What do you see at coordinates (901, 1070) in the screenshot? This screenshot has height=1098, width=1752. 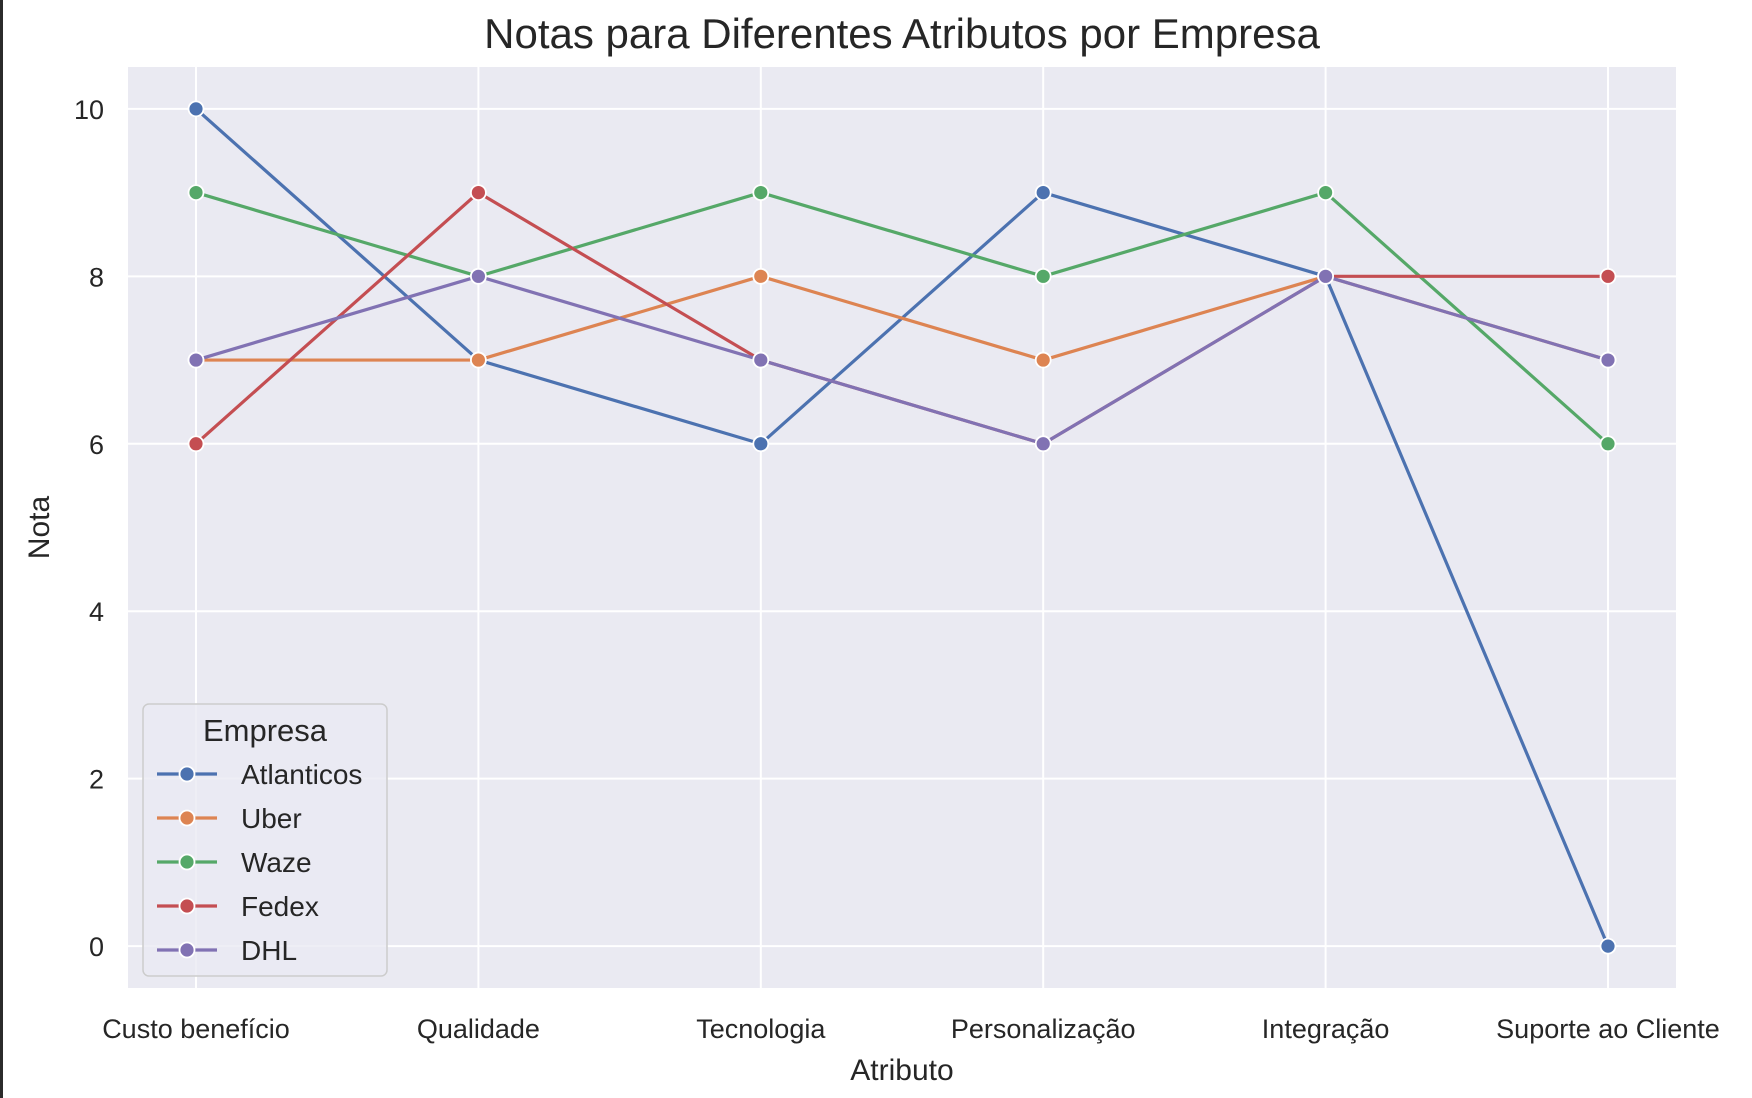 I see `x-axis-label: Atributo` at bounding box center [901, 1070].